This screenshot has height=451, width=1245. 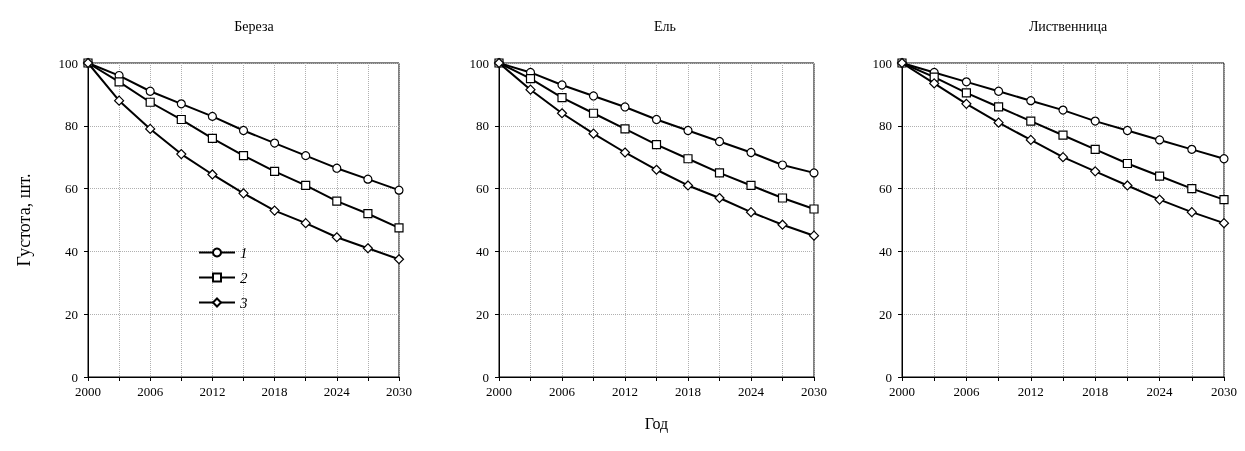 I want to click on y-axis-title: Густота, шт., so click(x=24, y=220).